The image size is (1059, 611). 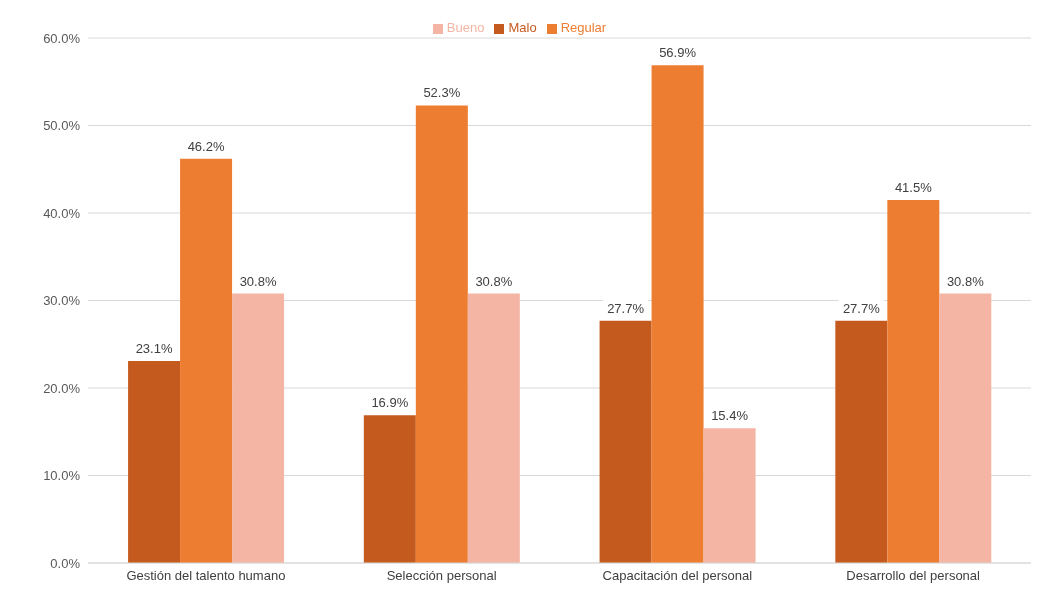 I want to click on y-tick-label: 50.0%, so click(x=62, y=126).